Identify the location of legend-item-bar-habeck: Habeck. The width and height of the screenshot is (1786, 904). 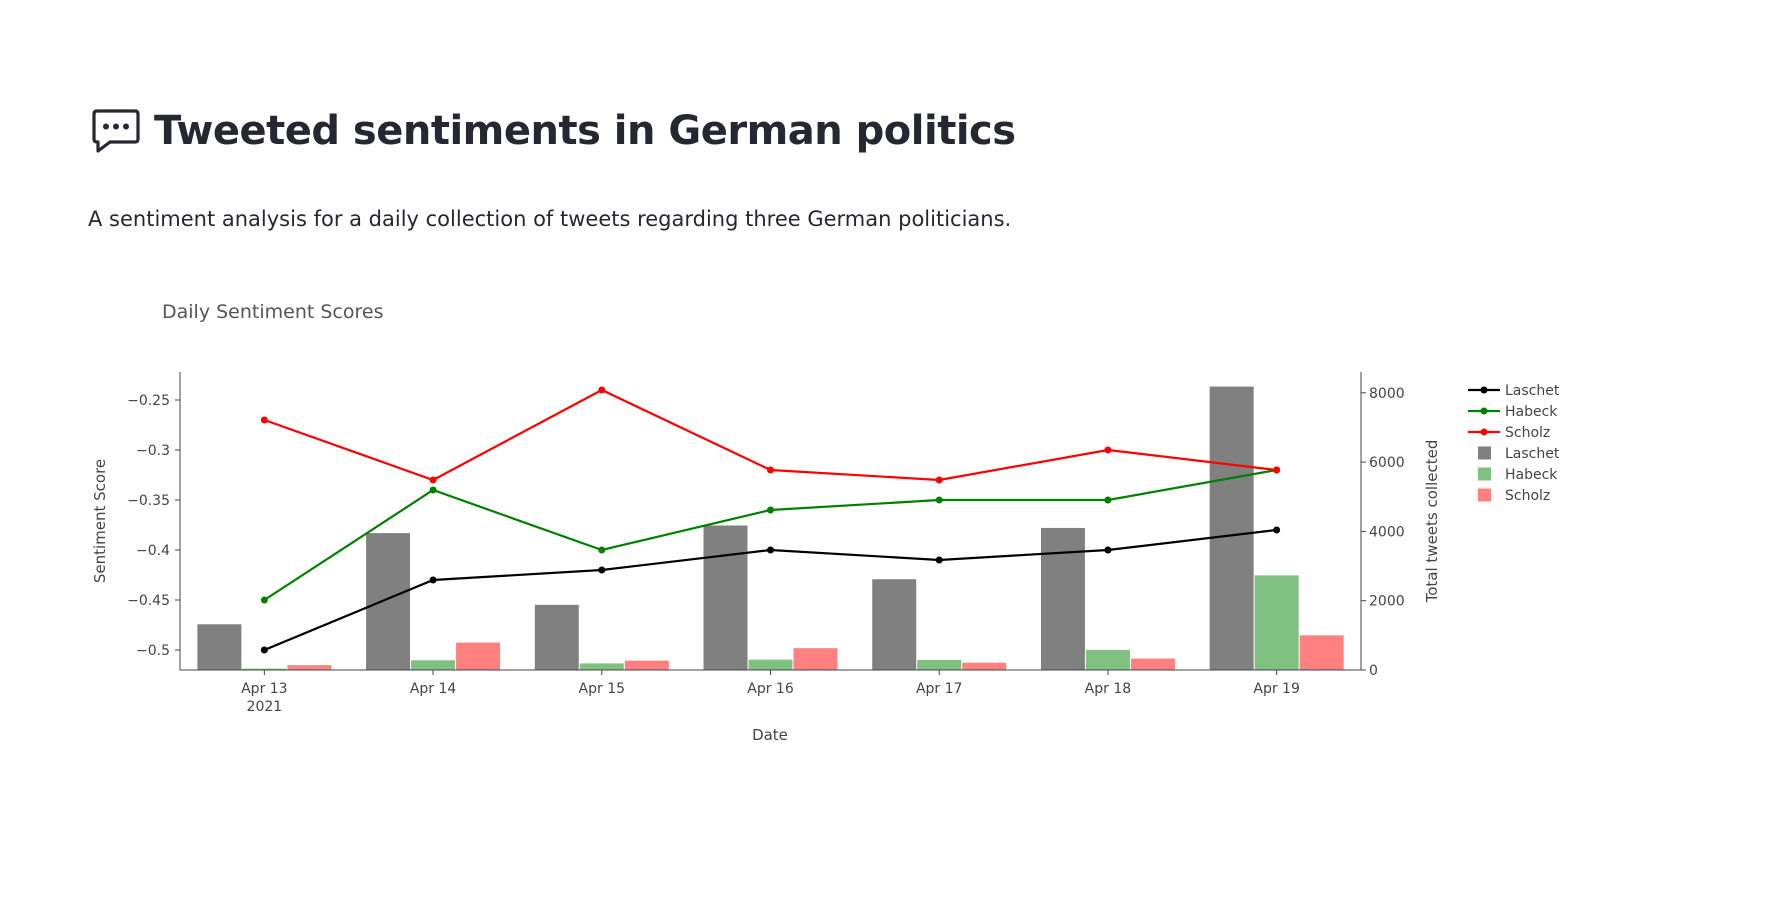
(1518, 475).